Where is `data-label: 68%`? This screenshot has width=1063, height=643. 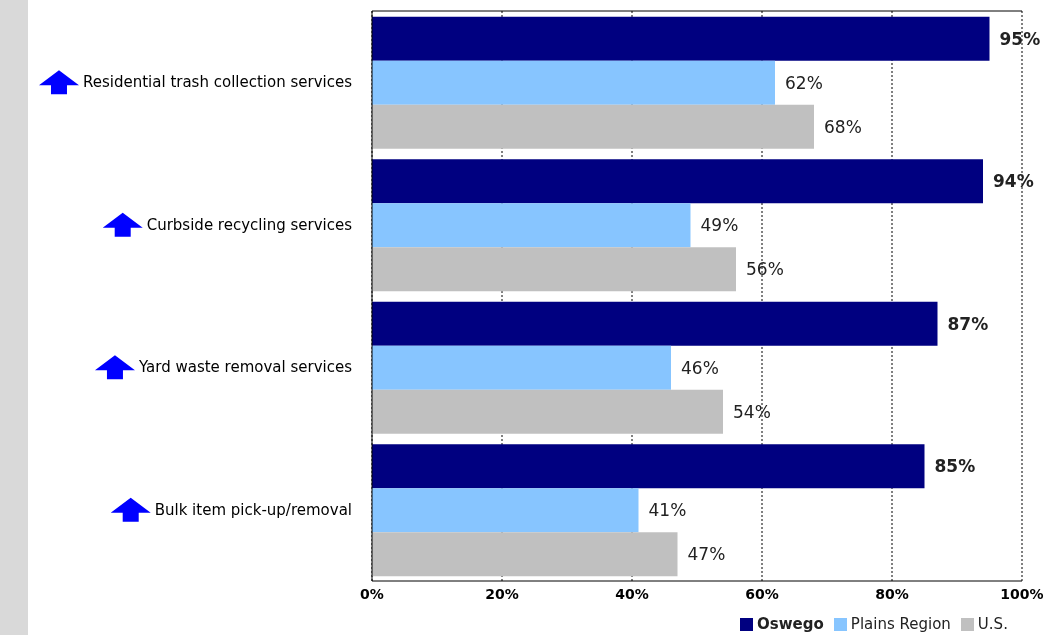 data-label: 68% is located at coordinates (843, 126).